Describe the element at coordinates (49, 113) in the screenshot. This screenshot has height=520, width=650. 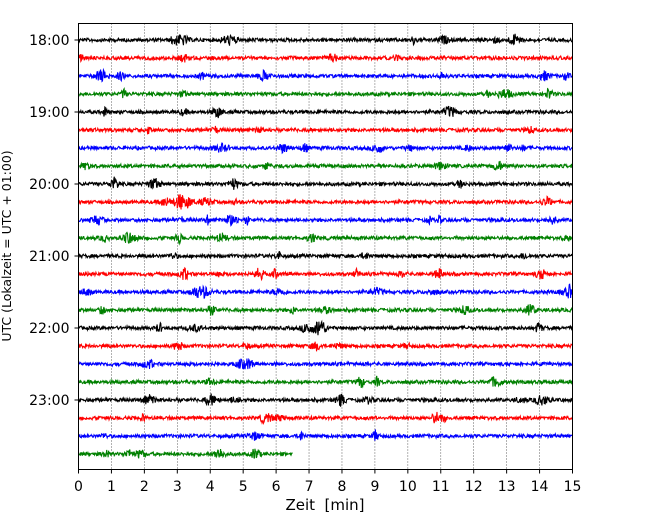
I see `y-tick-label-1900: 19:00` at that location.